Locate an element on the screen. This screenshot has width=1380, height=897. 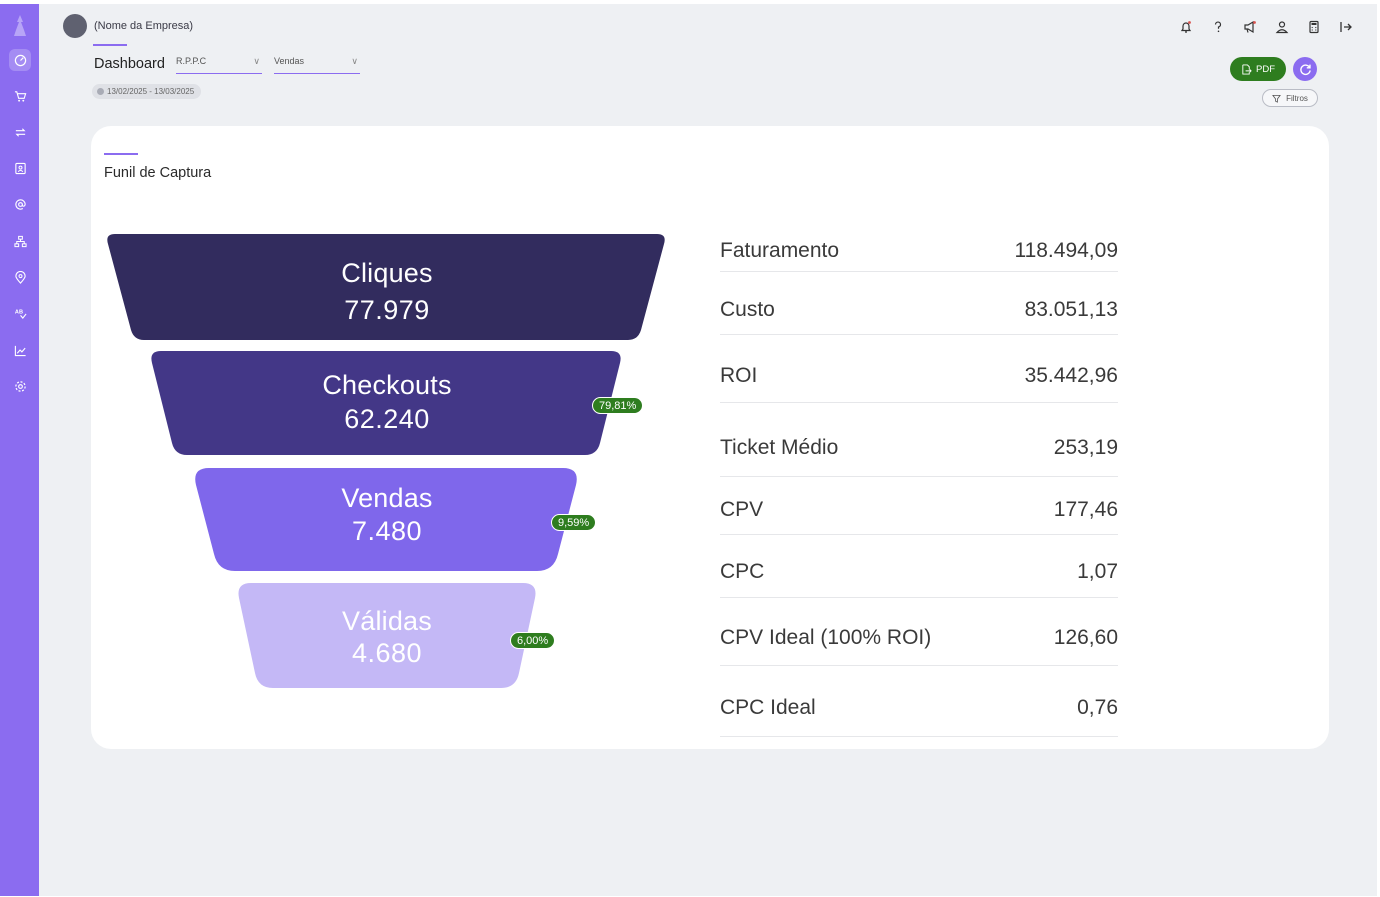
metric-select: Vendas ∨ is located at coordinates (317, 65).